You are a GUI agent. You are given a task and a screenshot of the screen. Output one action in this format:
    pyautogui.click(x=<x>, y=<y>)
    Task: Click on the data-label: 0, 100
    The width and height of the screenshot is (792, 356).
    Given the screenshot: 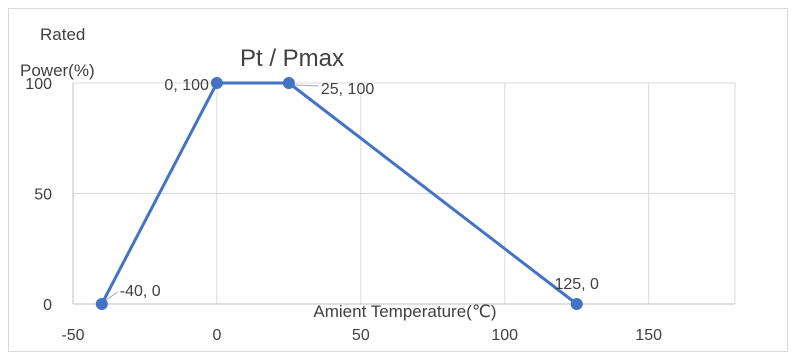 What is the action you would take?
    pyautogui.click(x=186, y=85)
    